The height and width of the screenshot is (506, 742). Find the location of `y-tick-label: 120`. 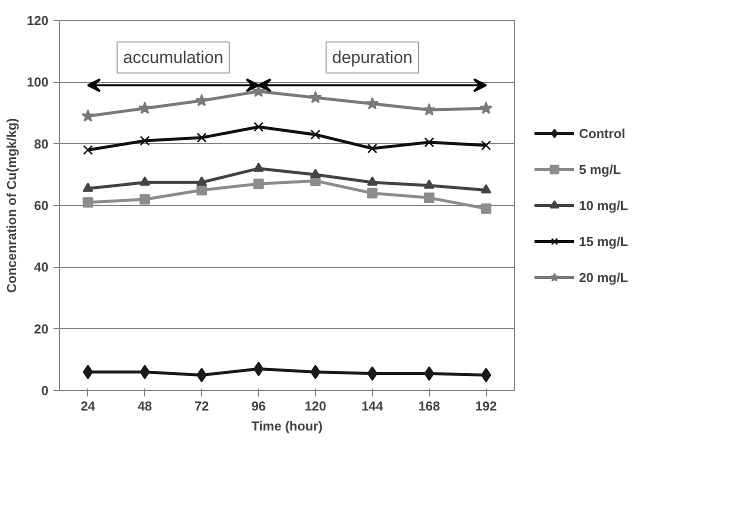

y-tick-label: 120 is located at coordinates (37, 20).